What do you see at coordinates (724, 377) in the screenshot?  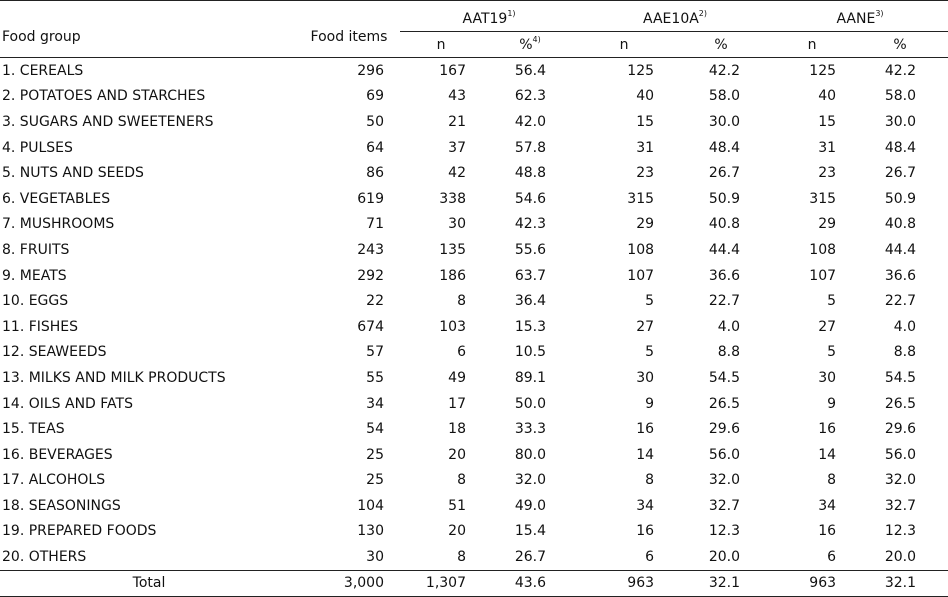 I see `cell-aae10a-pct: 54.5` at bounding box center [724, 377].